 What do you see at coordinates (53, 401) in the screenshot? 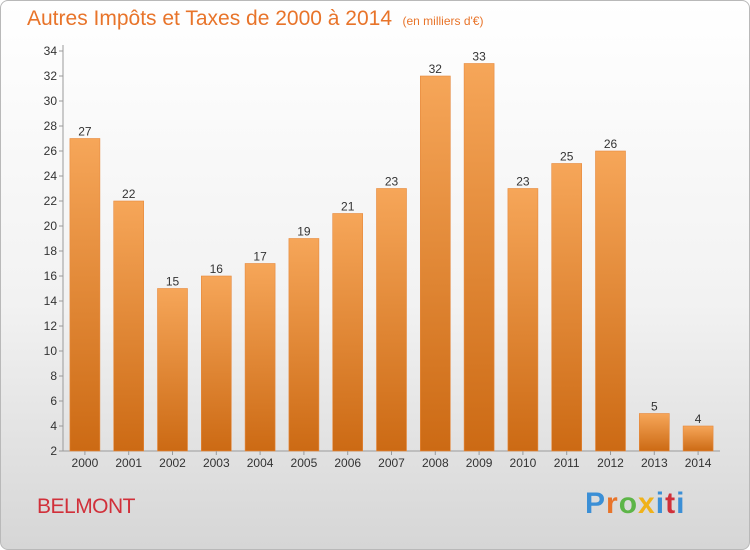
I see `y-tick-label: 6` at bounding box center [53, 401].